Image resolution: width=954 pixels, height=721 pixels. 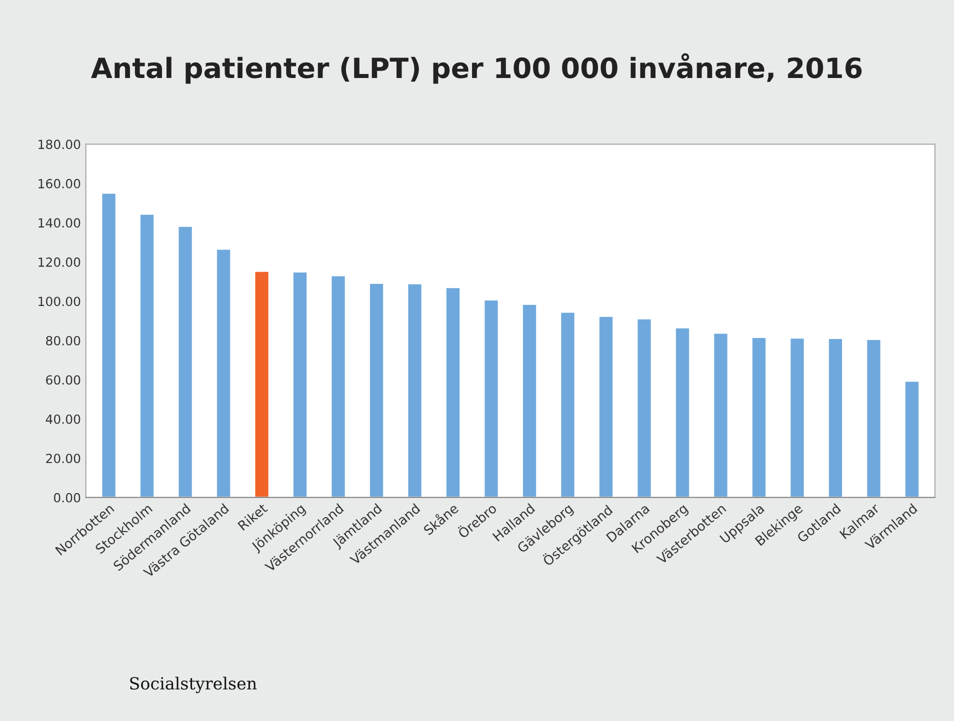 I want to click on y-tick-label: 100.00, so click(x=59, y=301).